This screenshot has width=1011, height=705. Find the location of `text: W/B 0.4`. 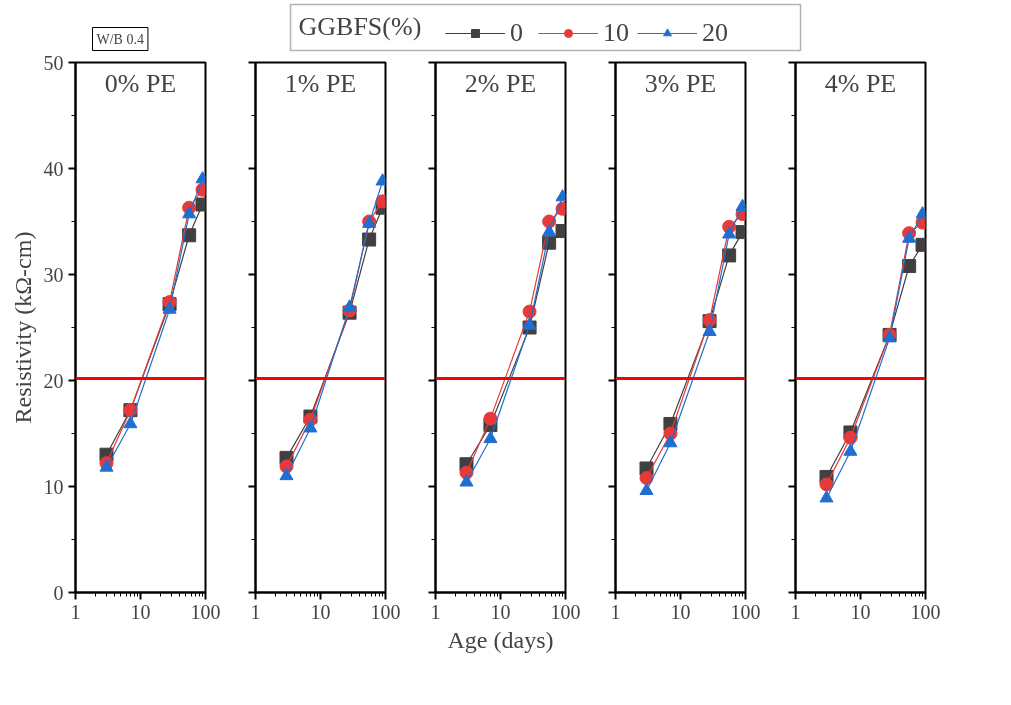

text: W/B 0.4 is located at coordinates (120, 39).